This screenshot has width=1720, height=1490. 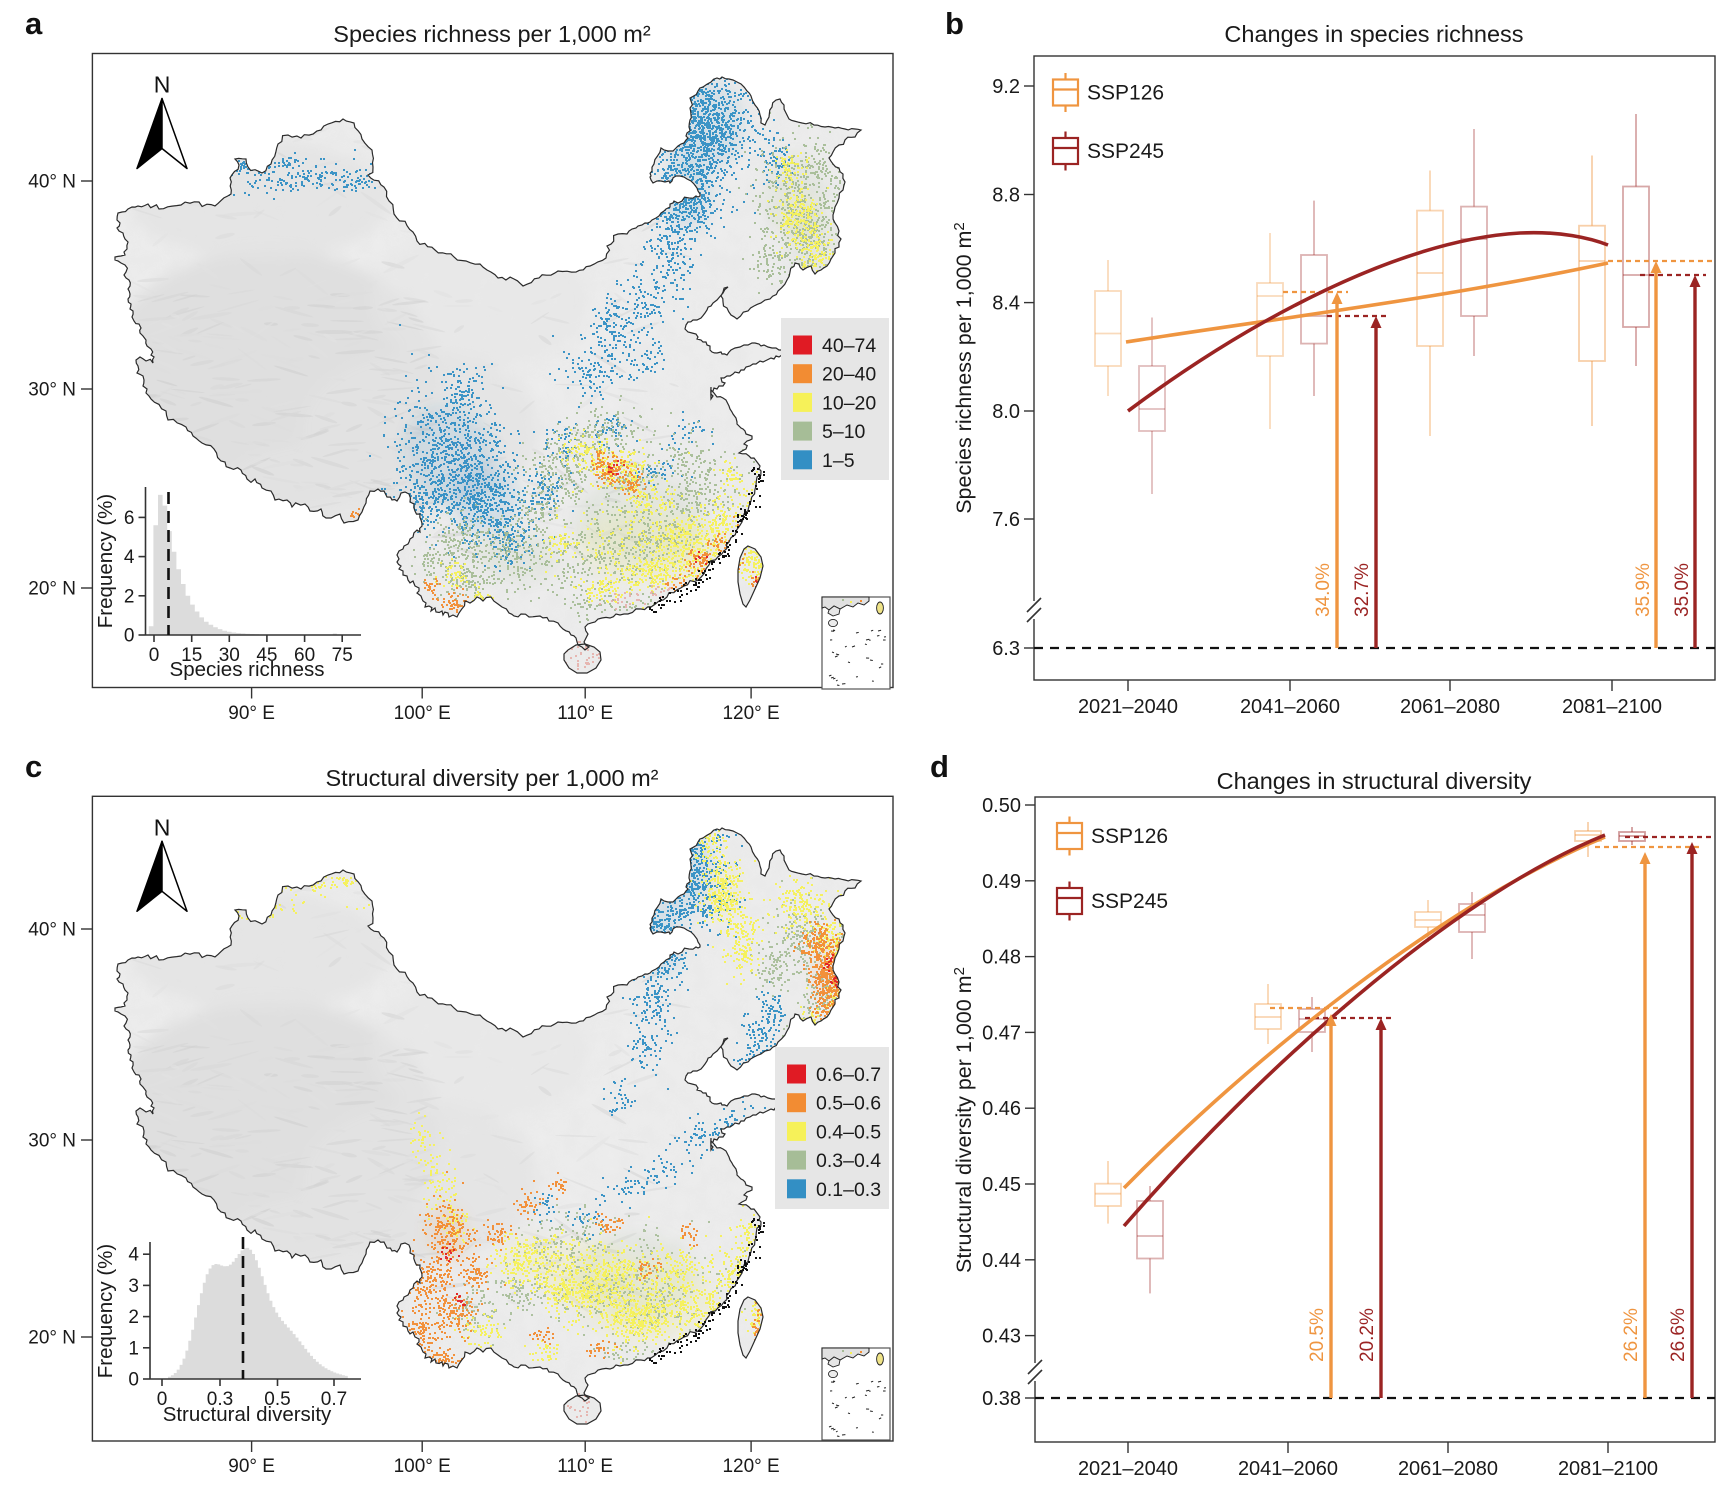 I want to click on svg-text:Structural diversity per 1,000: Structural diversity per 1,000 m², so click(x=491, y=778).